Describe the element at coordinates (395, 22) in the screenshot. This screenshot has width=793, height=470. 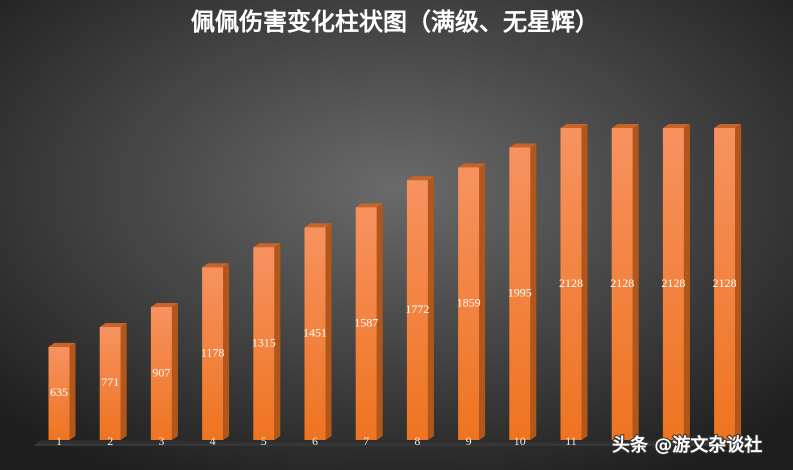
I see `chart-title: 佩佩伤害变化柱状图（满级、无星辉）` at that location.